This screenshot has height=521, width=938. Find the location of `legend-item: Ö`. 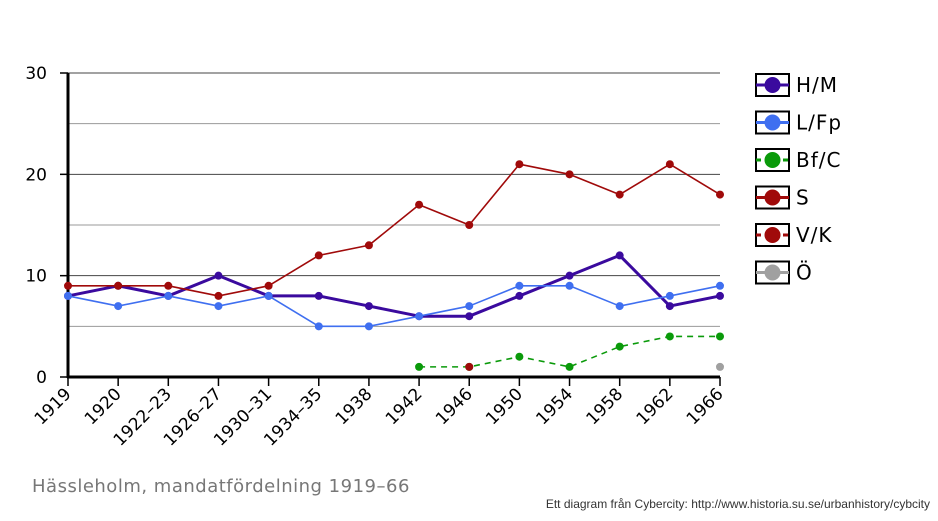

legend-item: Ö is located at coordinates (784, 272).